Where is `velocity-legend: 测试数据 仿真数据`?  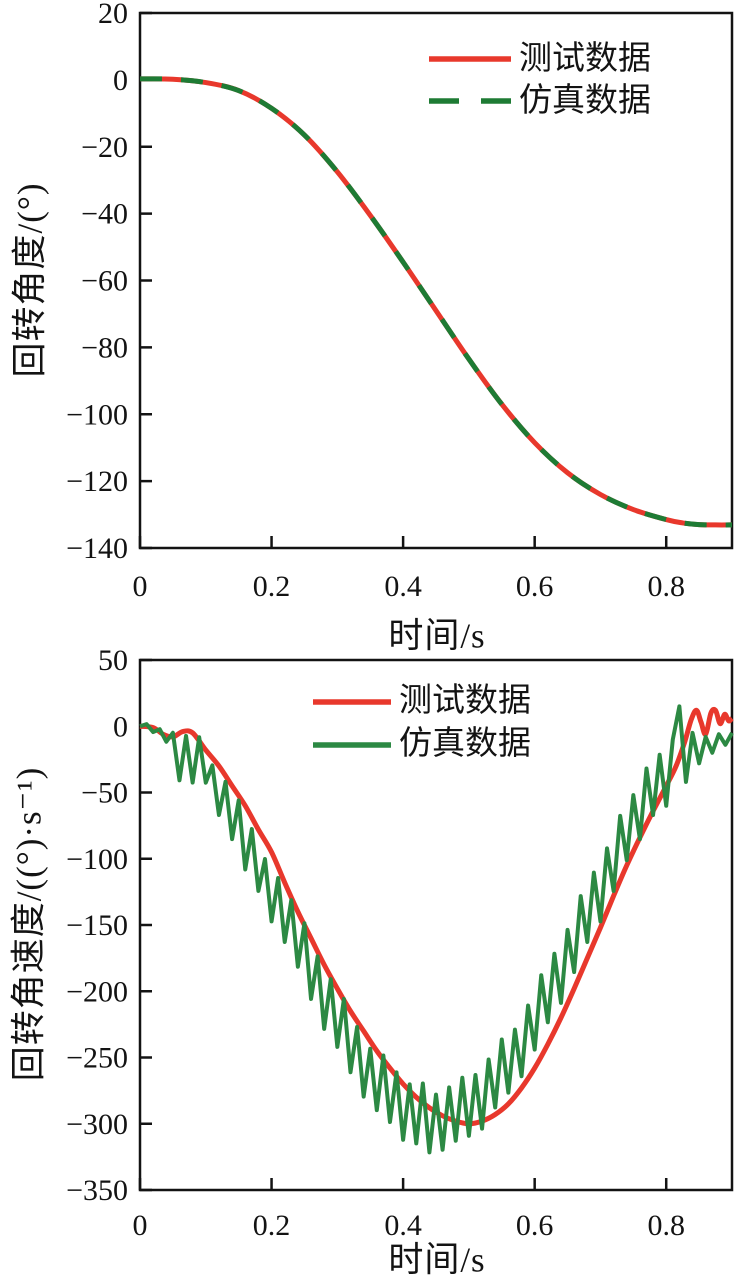
velocity-legend: 测试数据 仿真数据 is located at coordinates (421, 723).